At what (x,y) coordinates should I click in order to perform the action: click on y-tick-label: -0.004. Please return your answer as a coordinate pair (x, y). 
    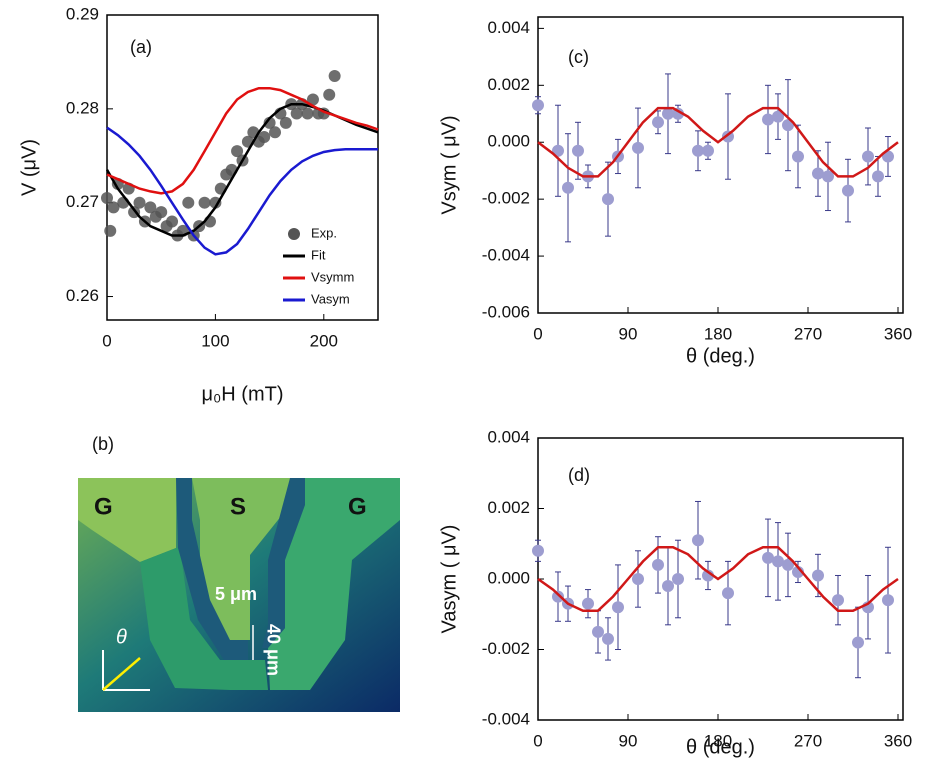
    Looking at the image, I should click on (506, 718).